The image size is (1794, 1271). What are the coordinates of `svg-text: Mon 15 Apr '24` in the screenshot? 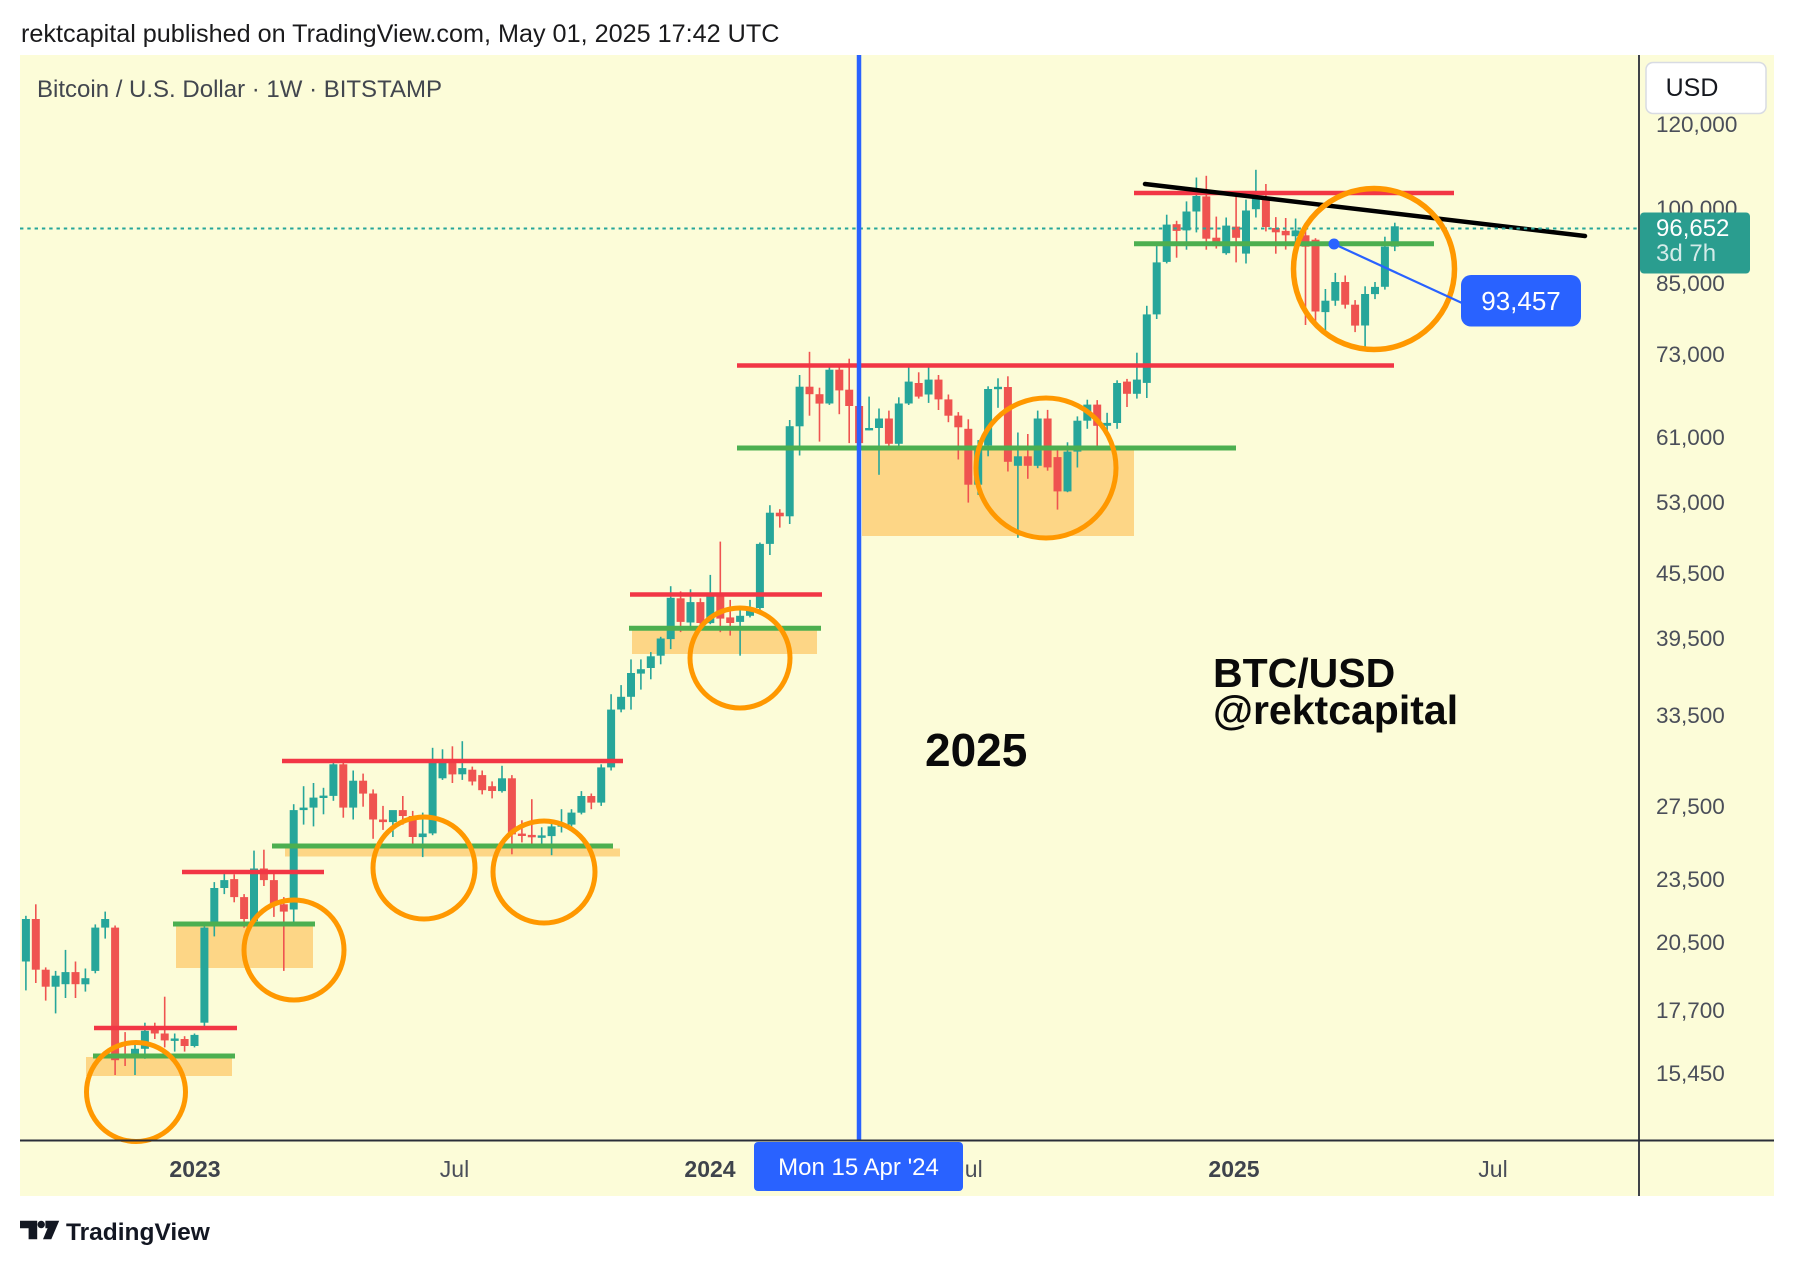 It's located at (858, 1167).